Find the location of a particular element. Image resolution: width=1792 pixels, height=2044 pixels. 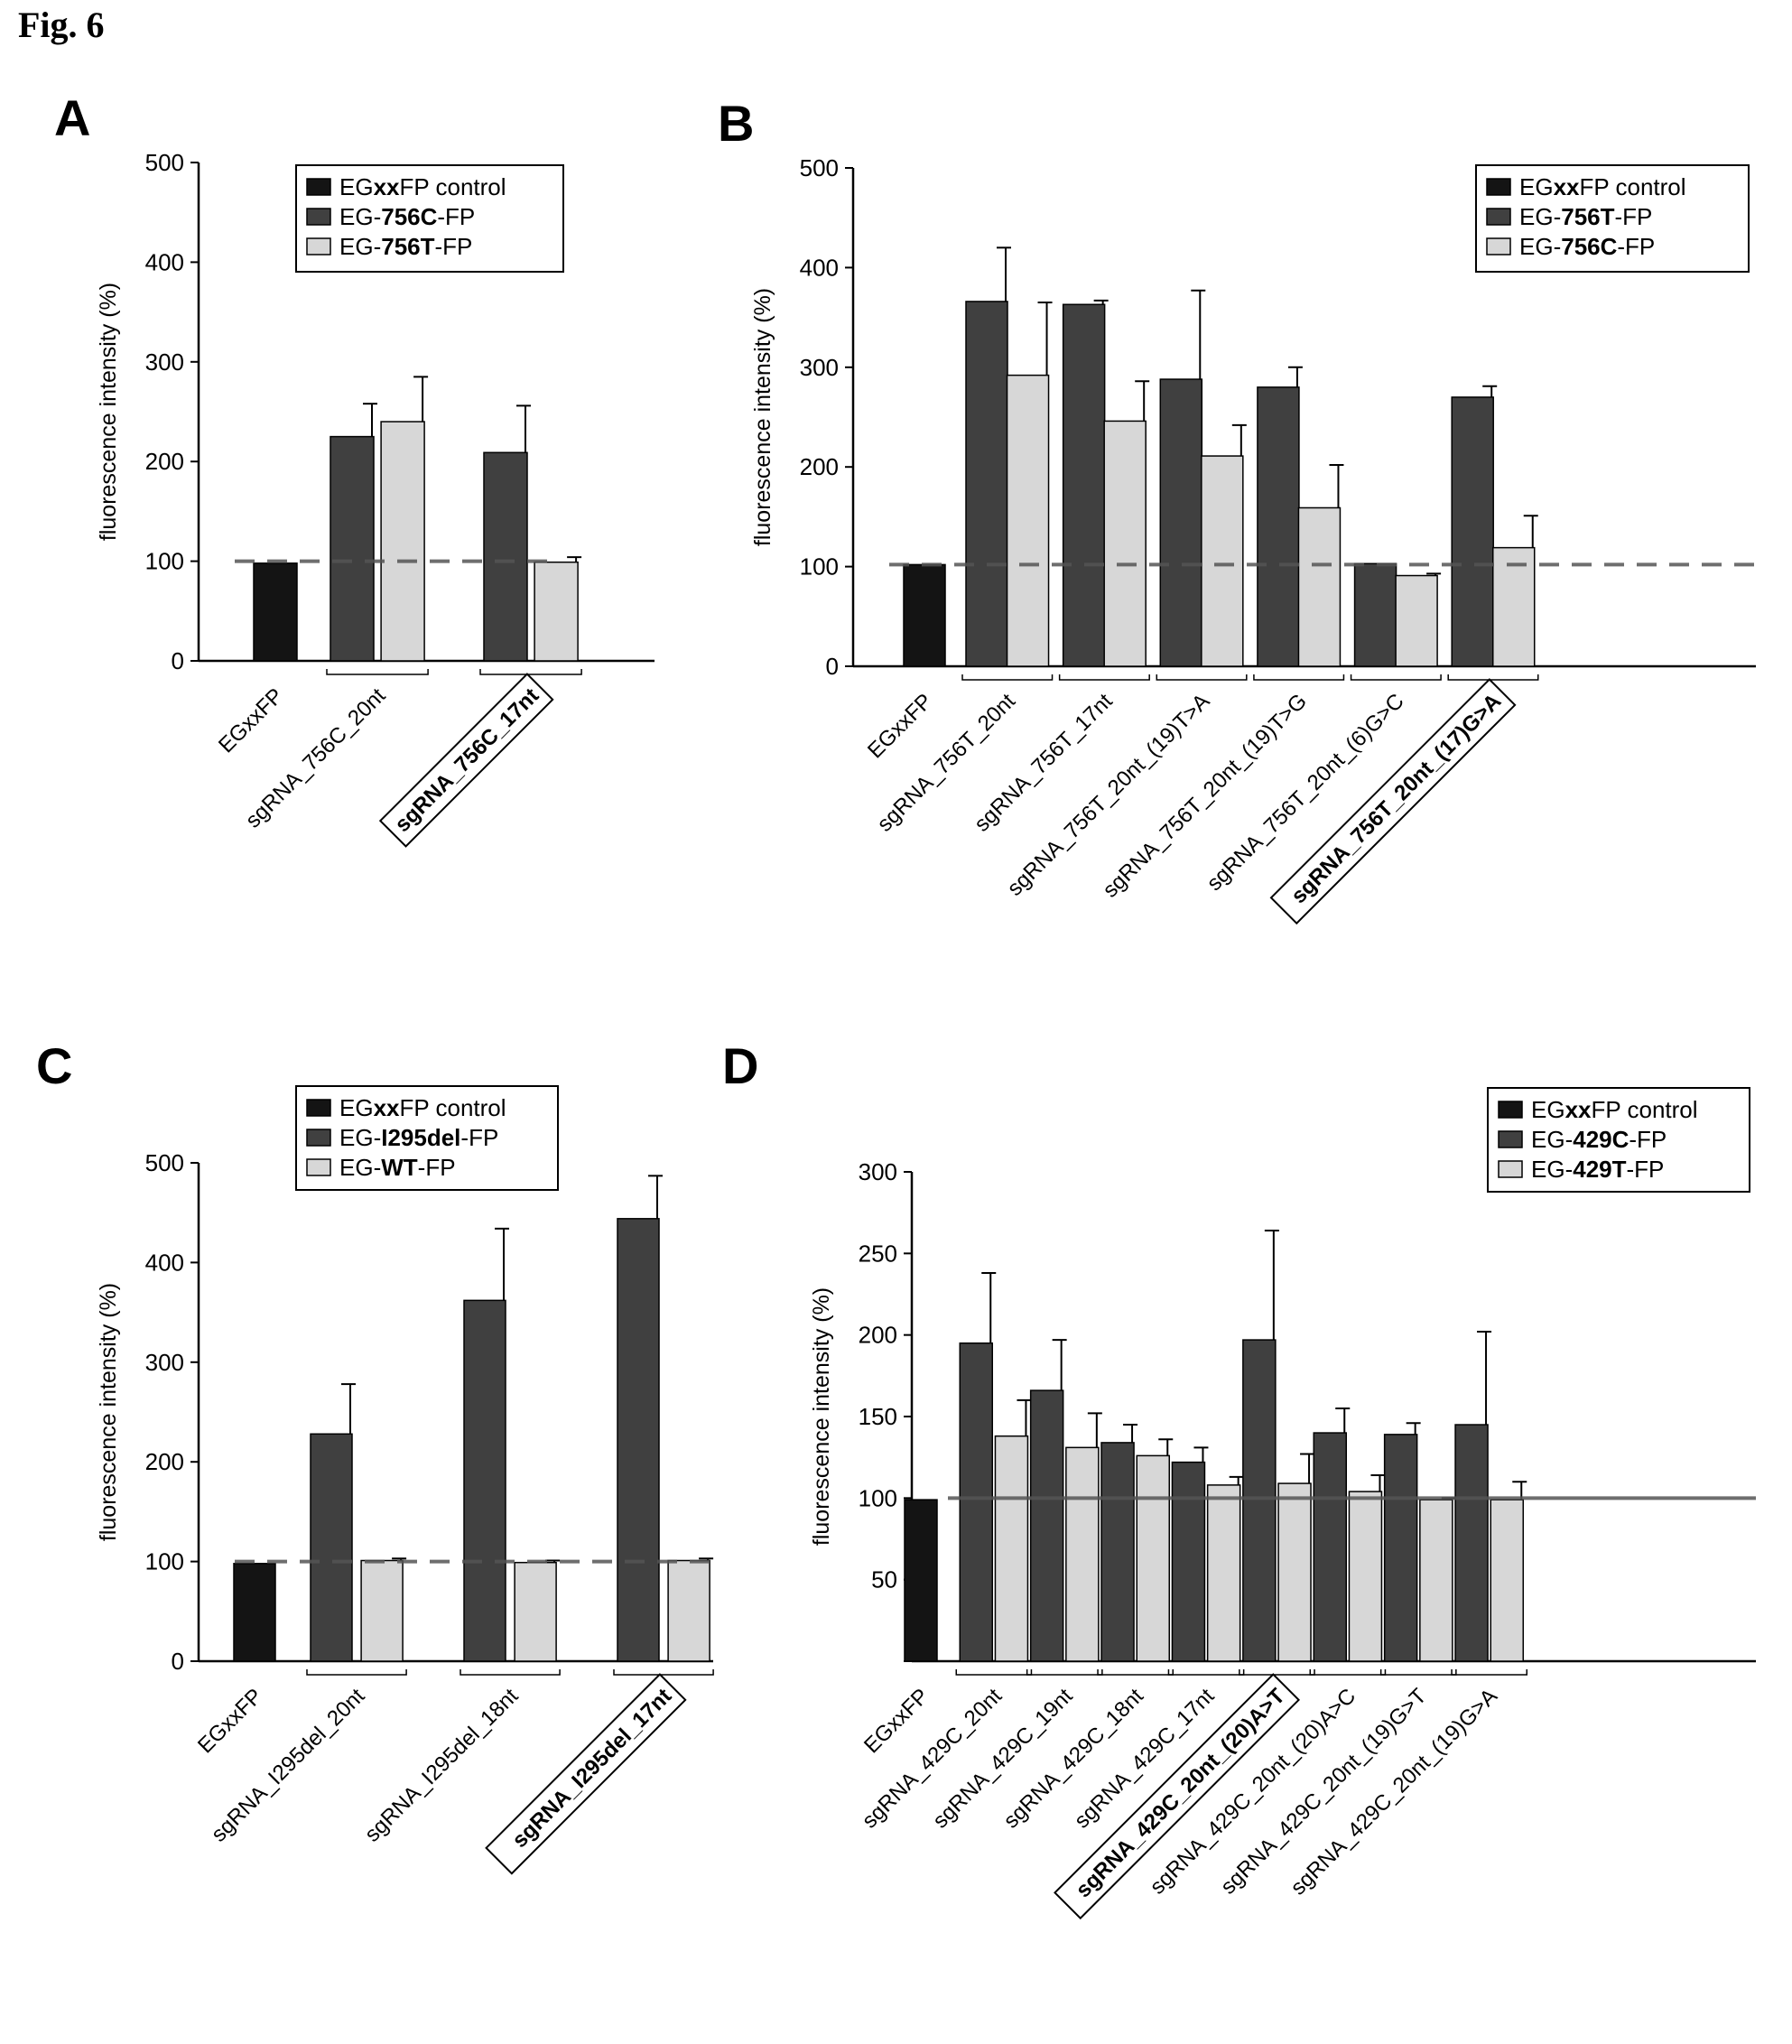

panel-label: A is located at coordinates (72, 117).